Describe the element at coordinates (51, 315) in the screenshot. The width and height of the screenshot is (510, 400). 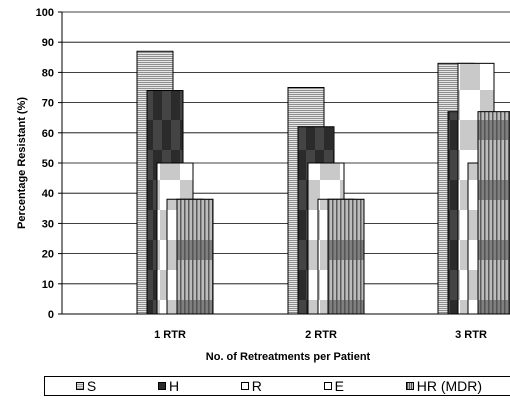
I see `y-tick-label: 0` at that location.